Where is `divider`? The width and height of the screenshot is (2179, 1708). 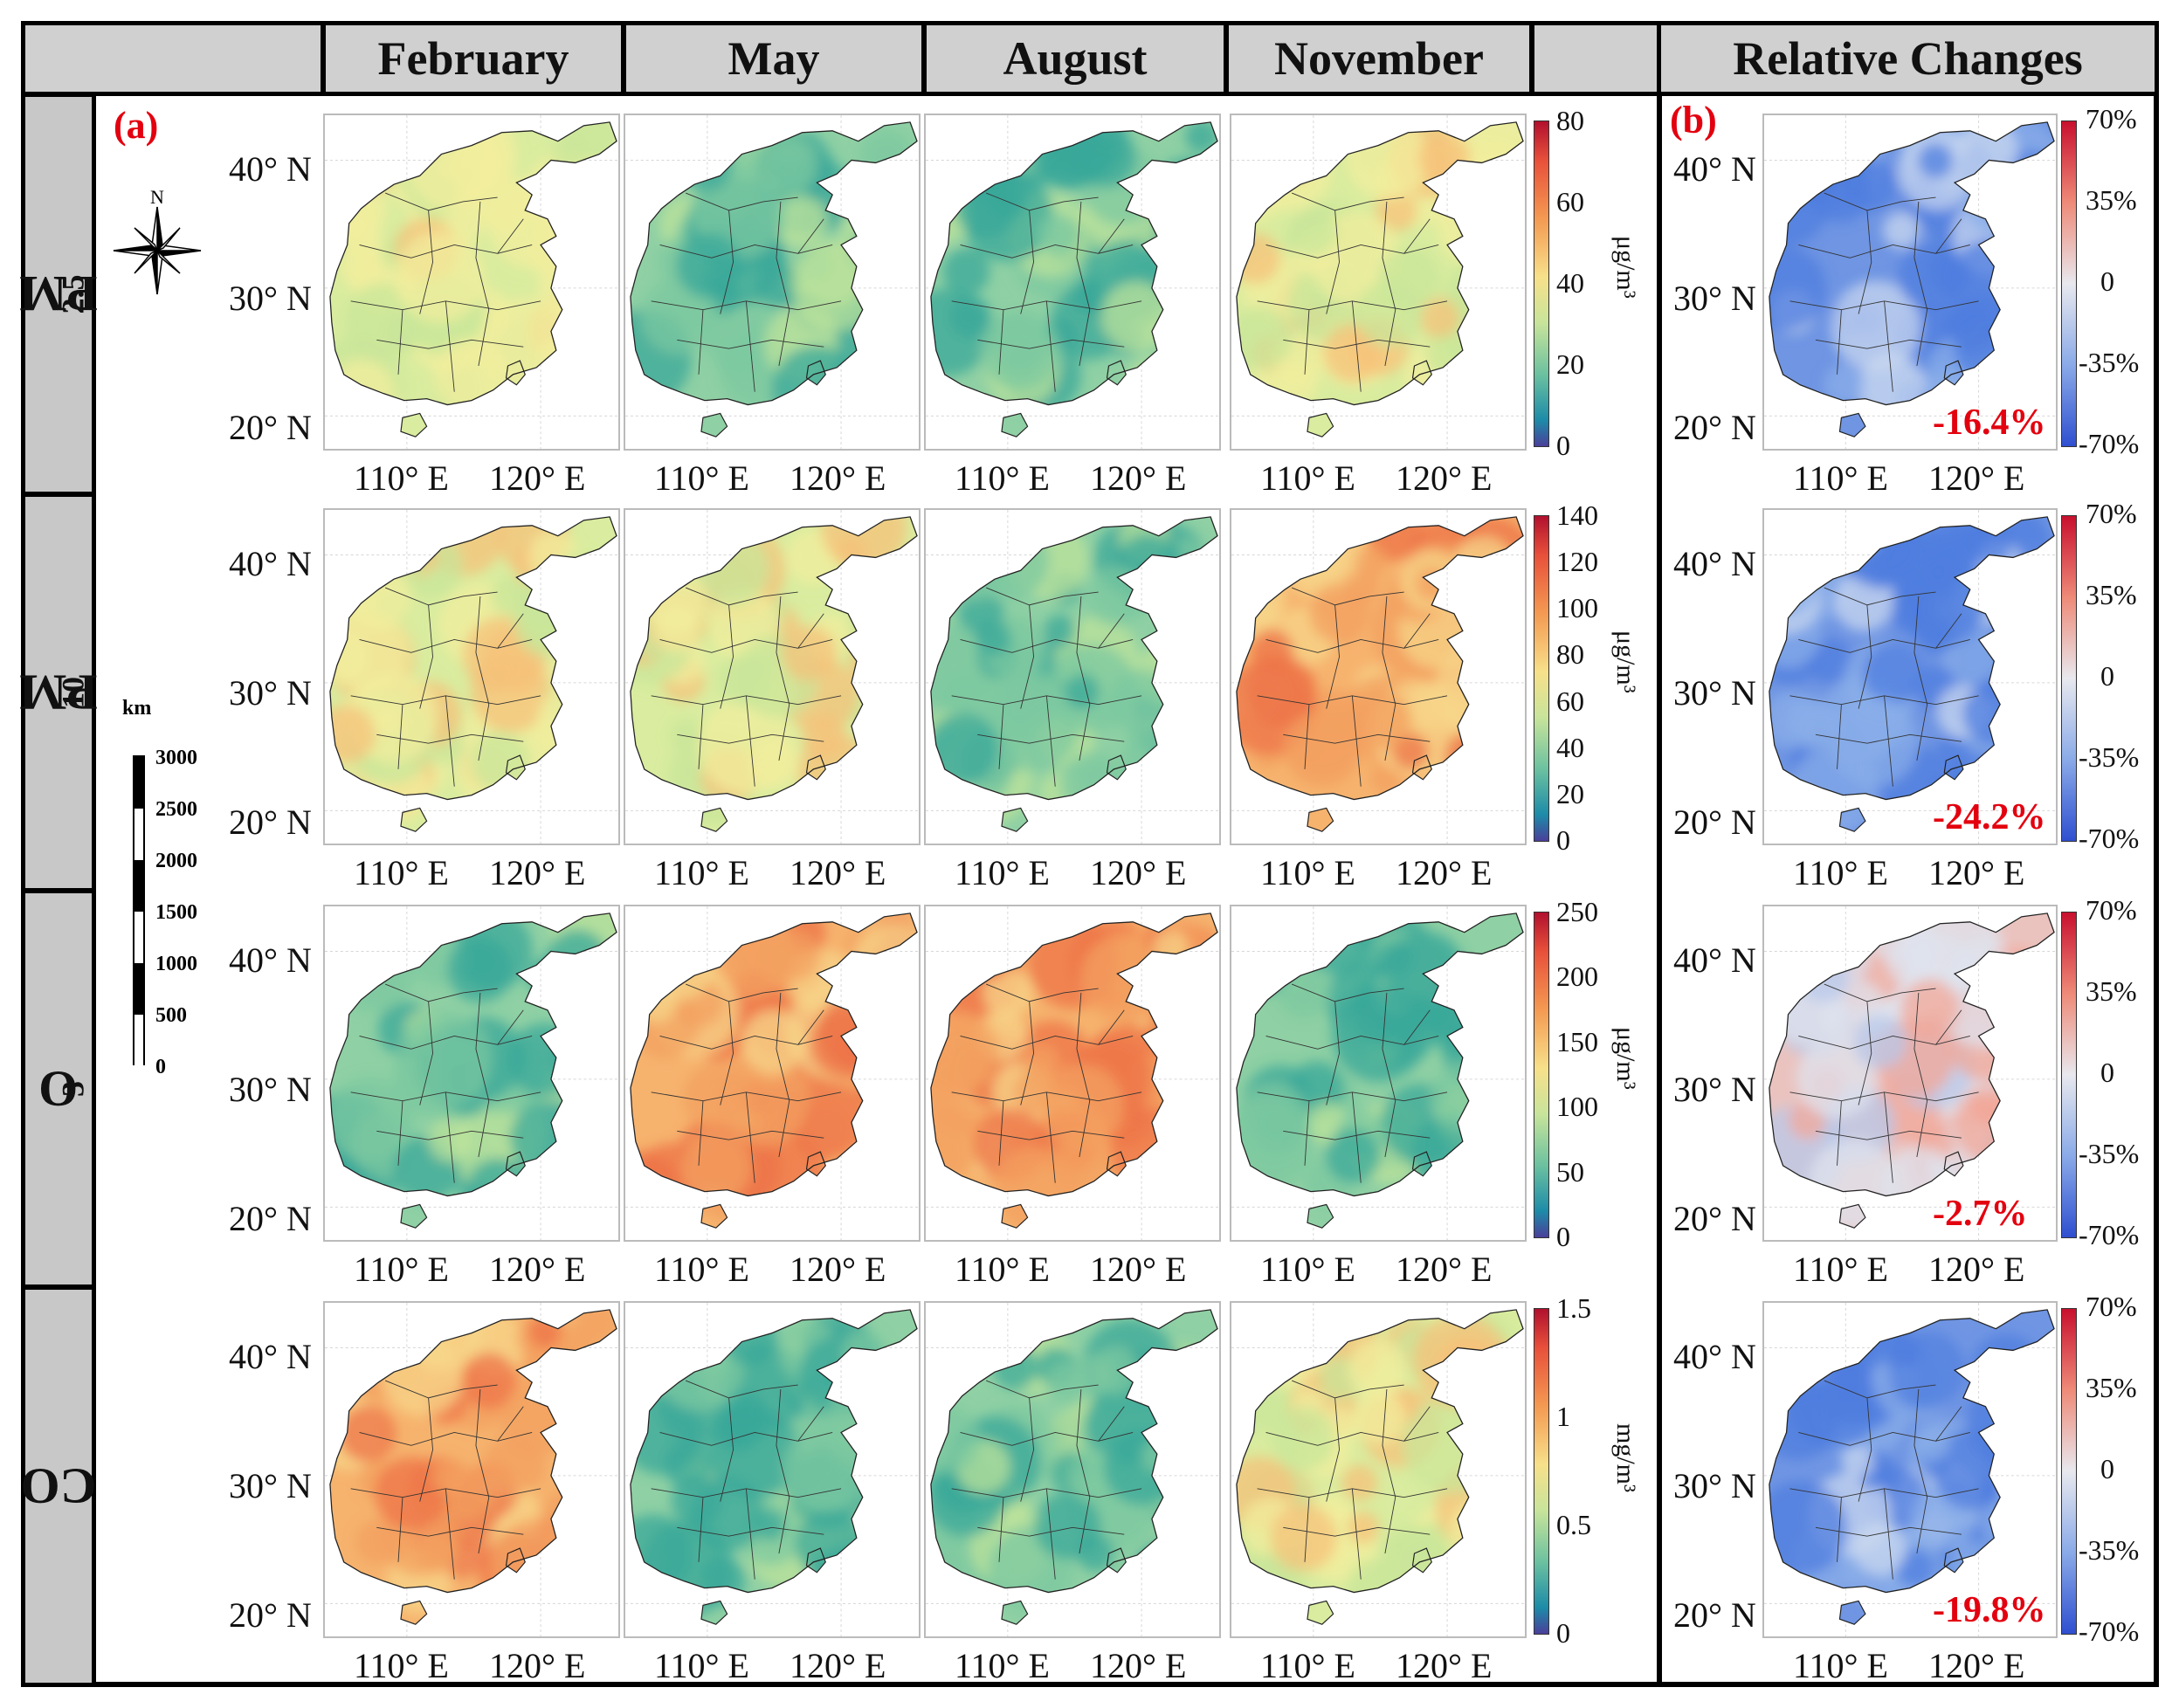
divider is located at coordinates (1659, 854).